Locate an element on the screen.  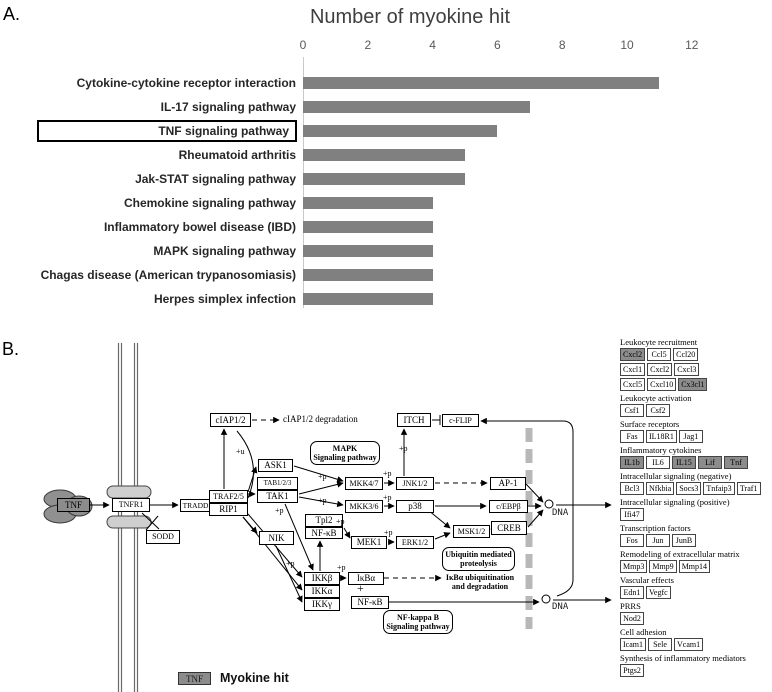
legend-text: Myokine hit is located at coordinates (254, 678).